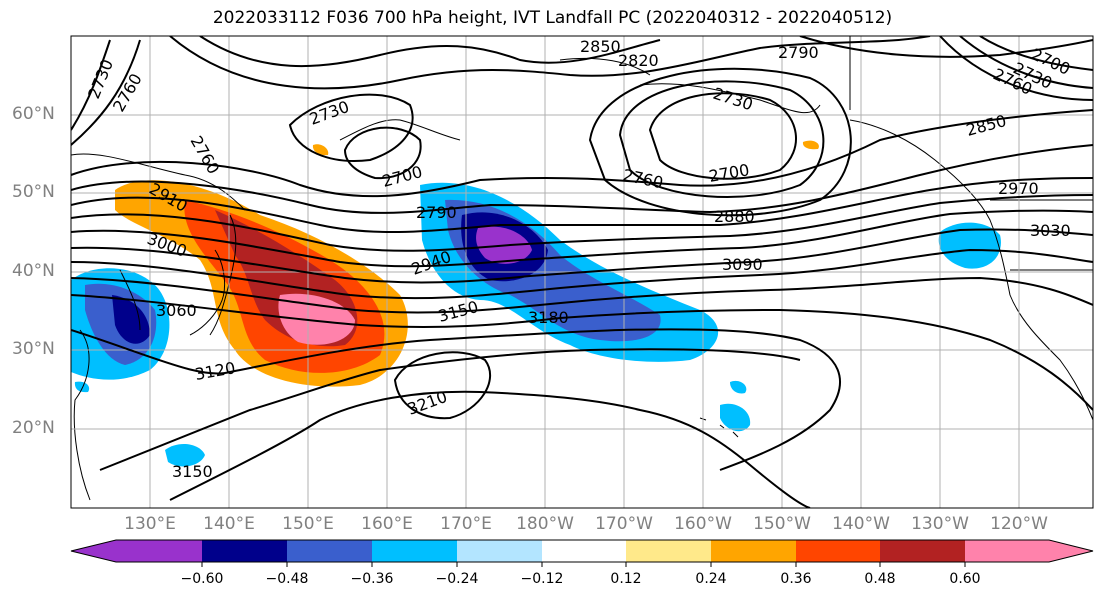 The image size is (1105, 601). I want to click on contour-2730-nw, so click(91, 85).